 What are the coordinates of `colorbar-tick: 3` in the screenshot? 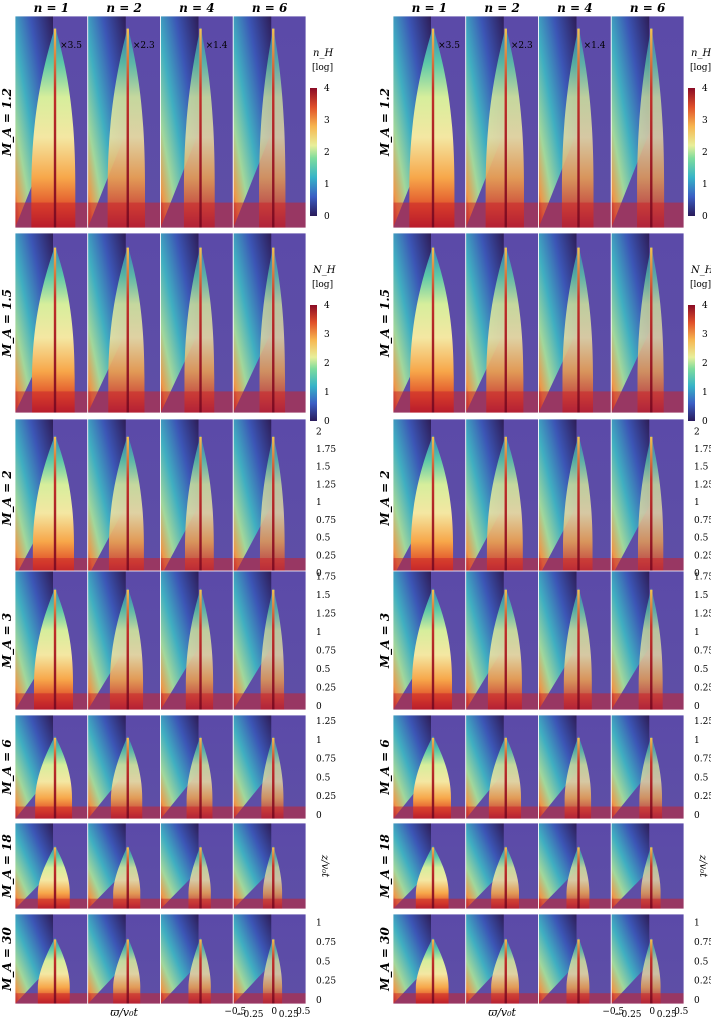 It's located at (327, 335).